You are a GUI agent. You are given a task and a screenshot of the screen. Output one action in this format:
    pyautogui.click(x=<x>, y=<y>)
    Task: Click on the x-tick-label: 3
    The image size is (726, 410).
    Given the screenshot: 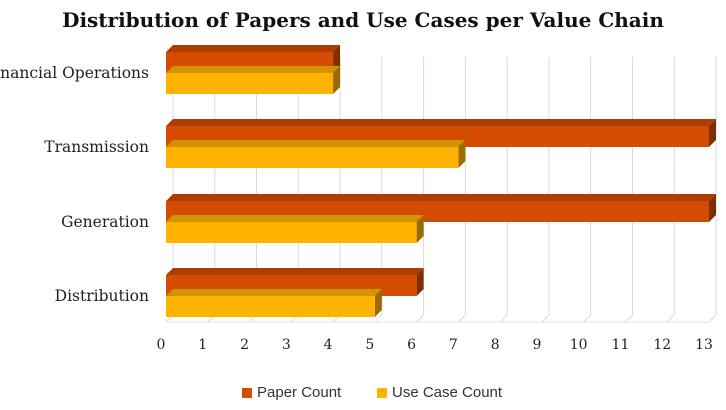 What is the action you would take?
    pyautogui.click(x=286, y=345)
    